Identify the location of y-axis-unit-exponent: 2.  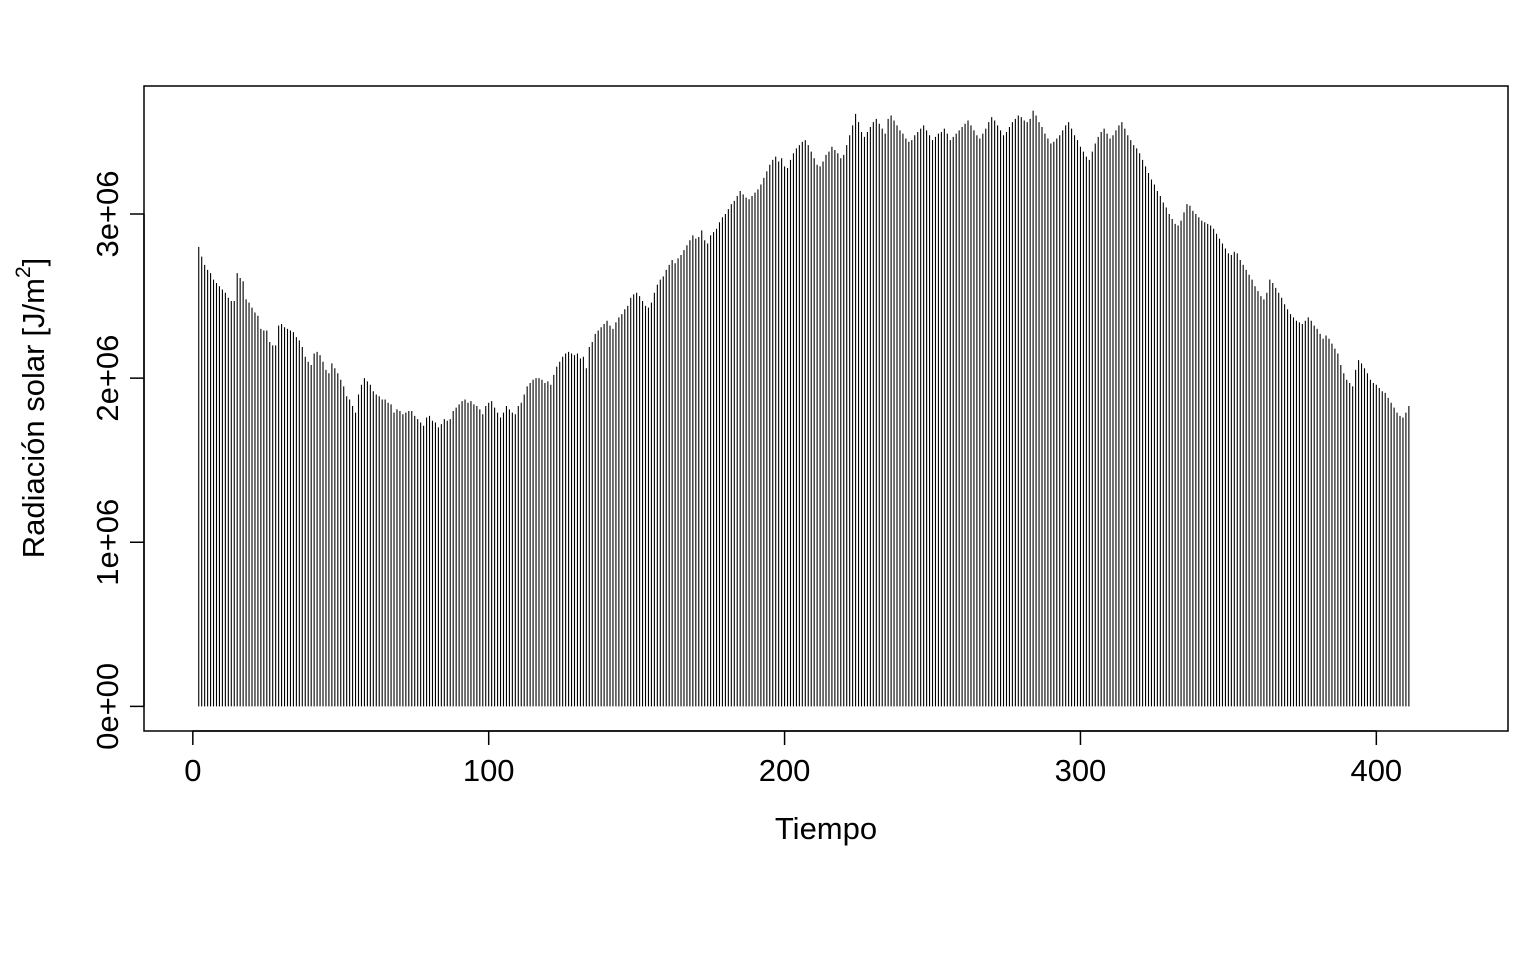
(23, 272).